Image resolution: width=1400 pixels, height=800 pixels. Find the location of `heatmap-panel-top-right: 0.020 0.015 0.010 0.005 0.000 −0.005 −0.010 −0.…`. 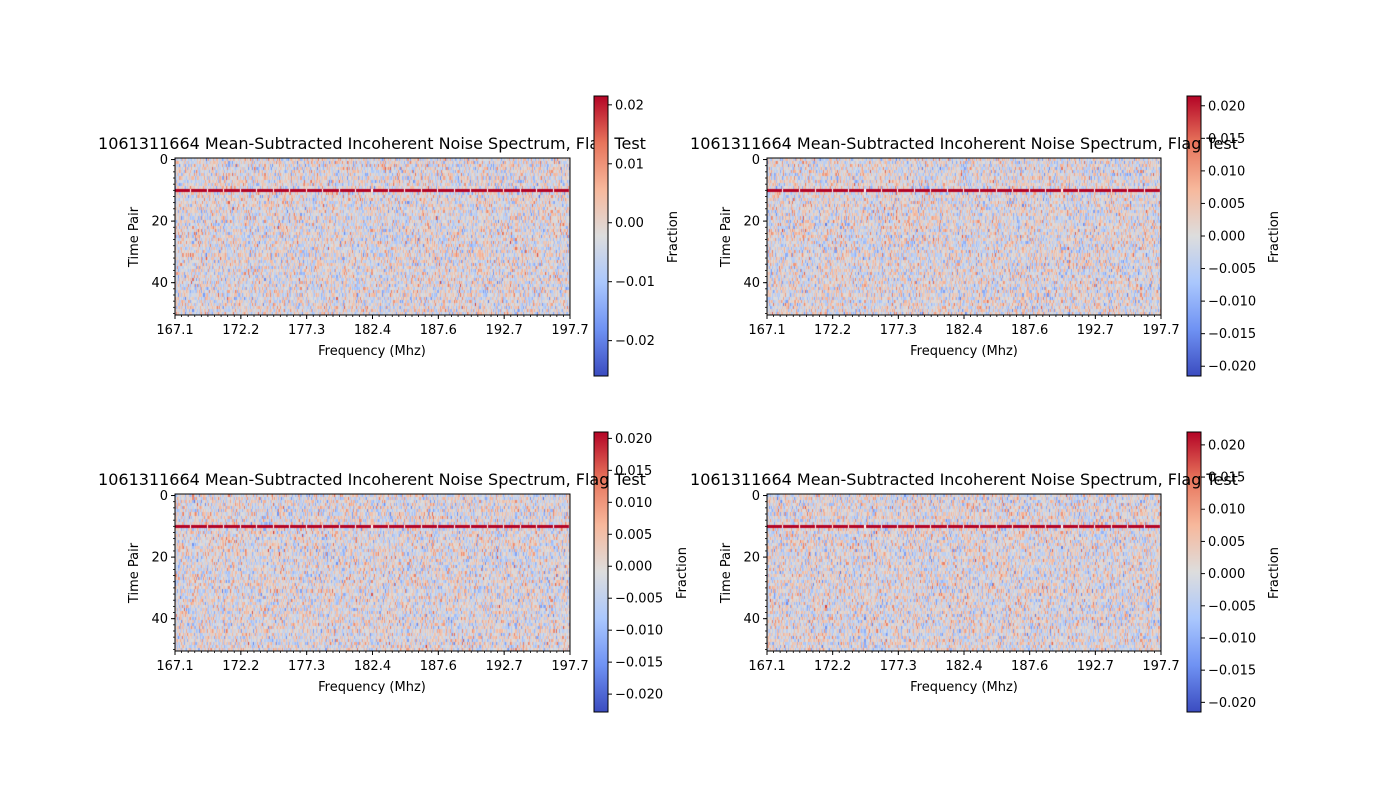

heatmap-panel-top-right: 0.020 0.015 0.010 0.005 0.000 −0.005 −0.010 −0.… is located at coordinates (986, 236).